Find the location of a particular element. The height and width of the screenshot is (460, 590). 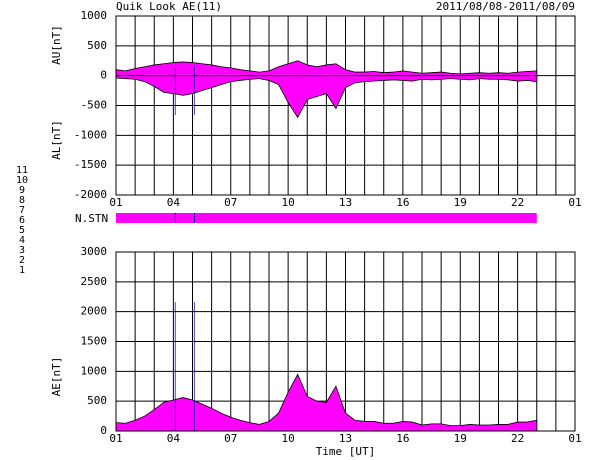

station-bar is located at coordinates (326, 218).